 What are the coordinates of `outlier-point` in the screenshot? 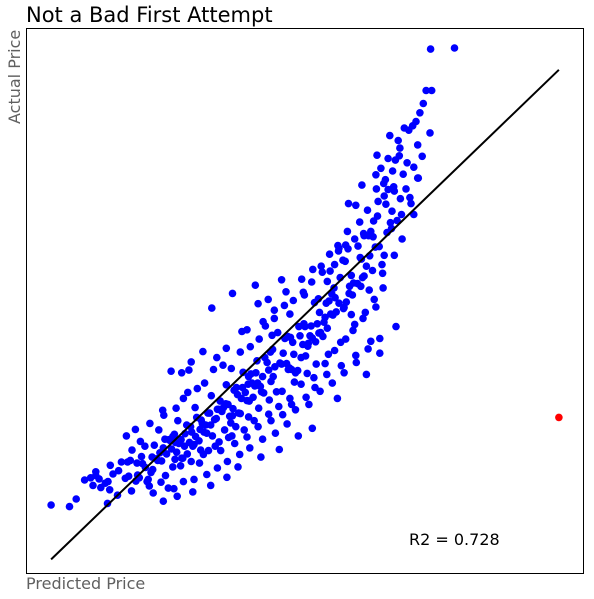 It's located at (559, 417).